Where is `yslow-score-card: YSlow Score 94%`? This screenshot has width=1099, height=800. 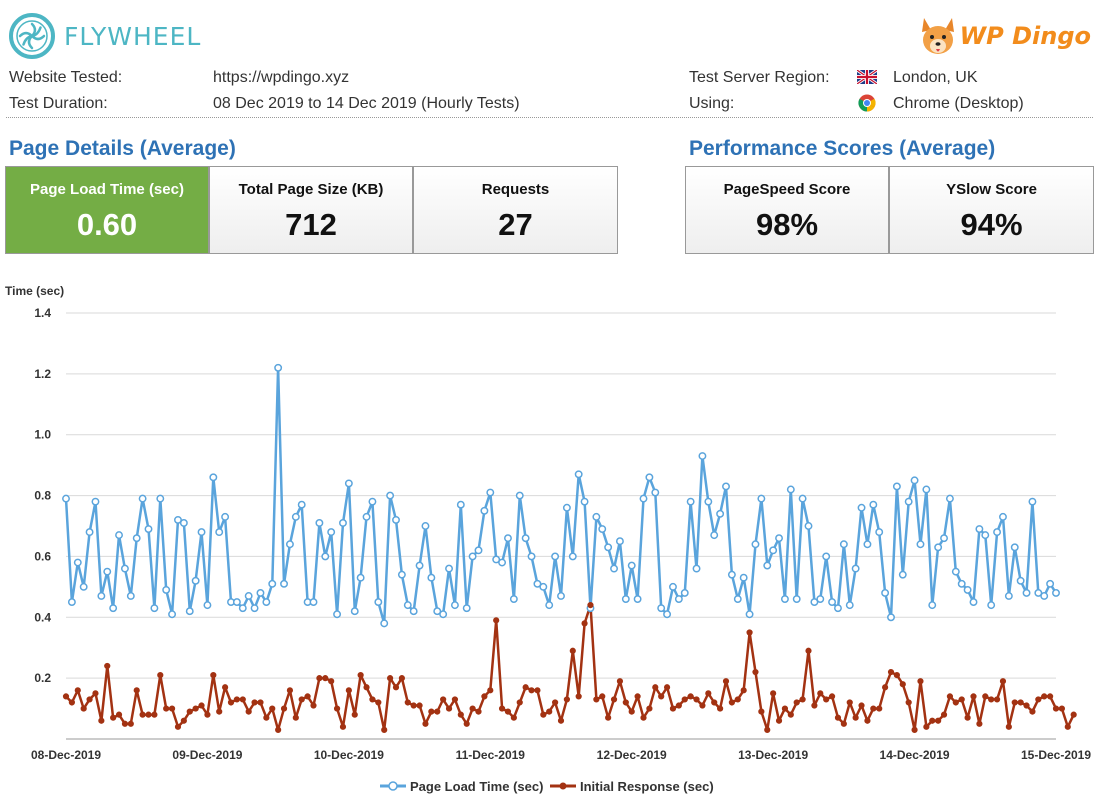
yslow-score-card: YSlow Score 94% is located at coordinates (991, 210).